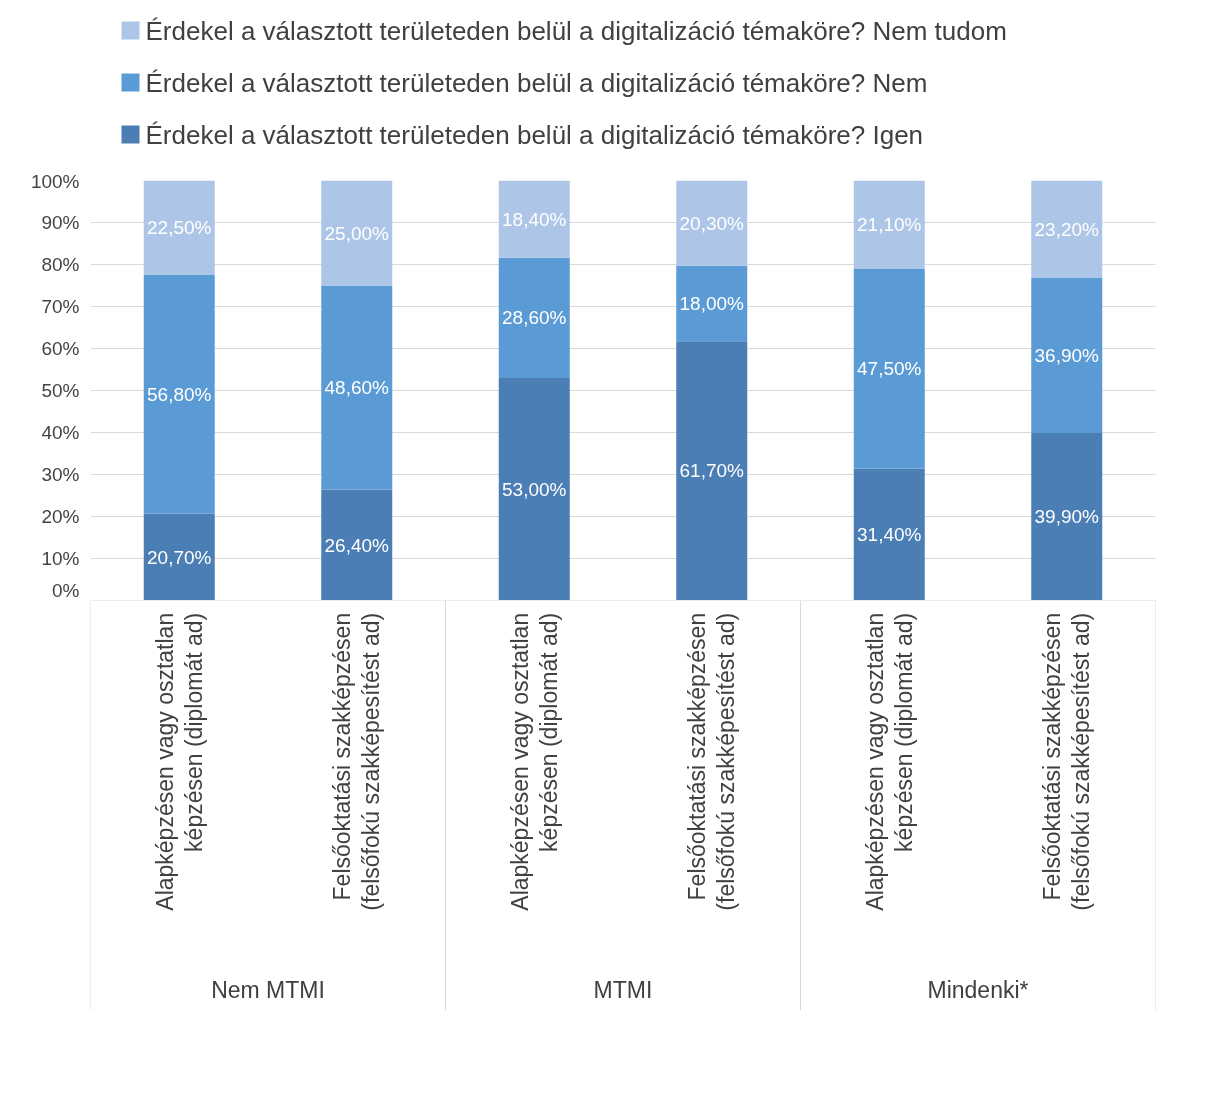 This screenshot has height=1104, width=1211. Describe the element at coordinates (60, 264) in the screenshot. I see `y-tick-label: 80%` at that location.